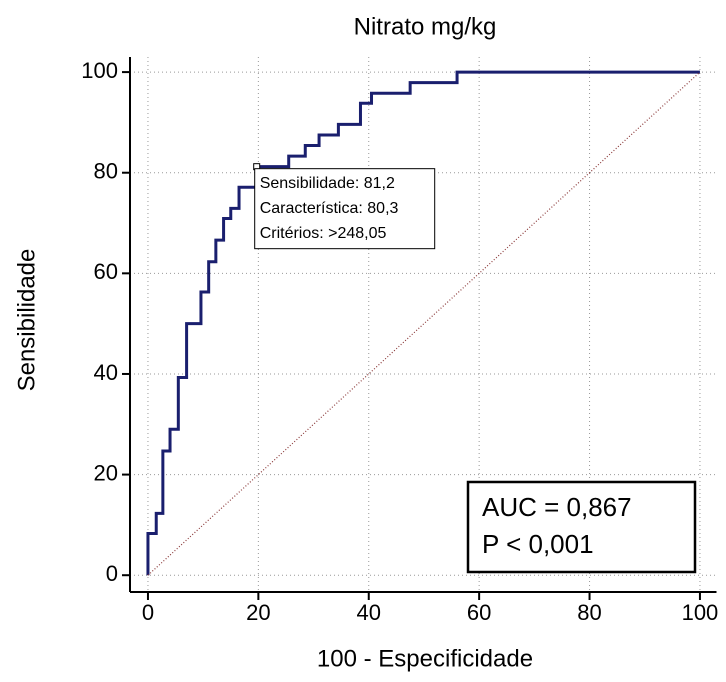 This screenshot has height=682, width=726. Describe the element at coordinates (557, 507) in the screenshot. I see `stats-text: AUC = 0,867` at that location.